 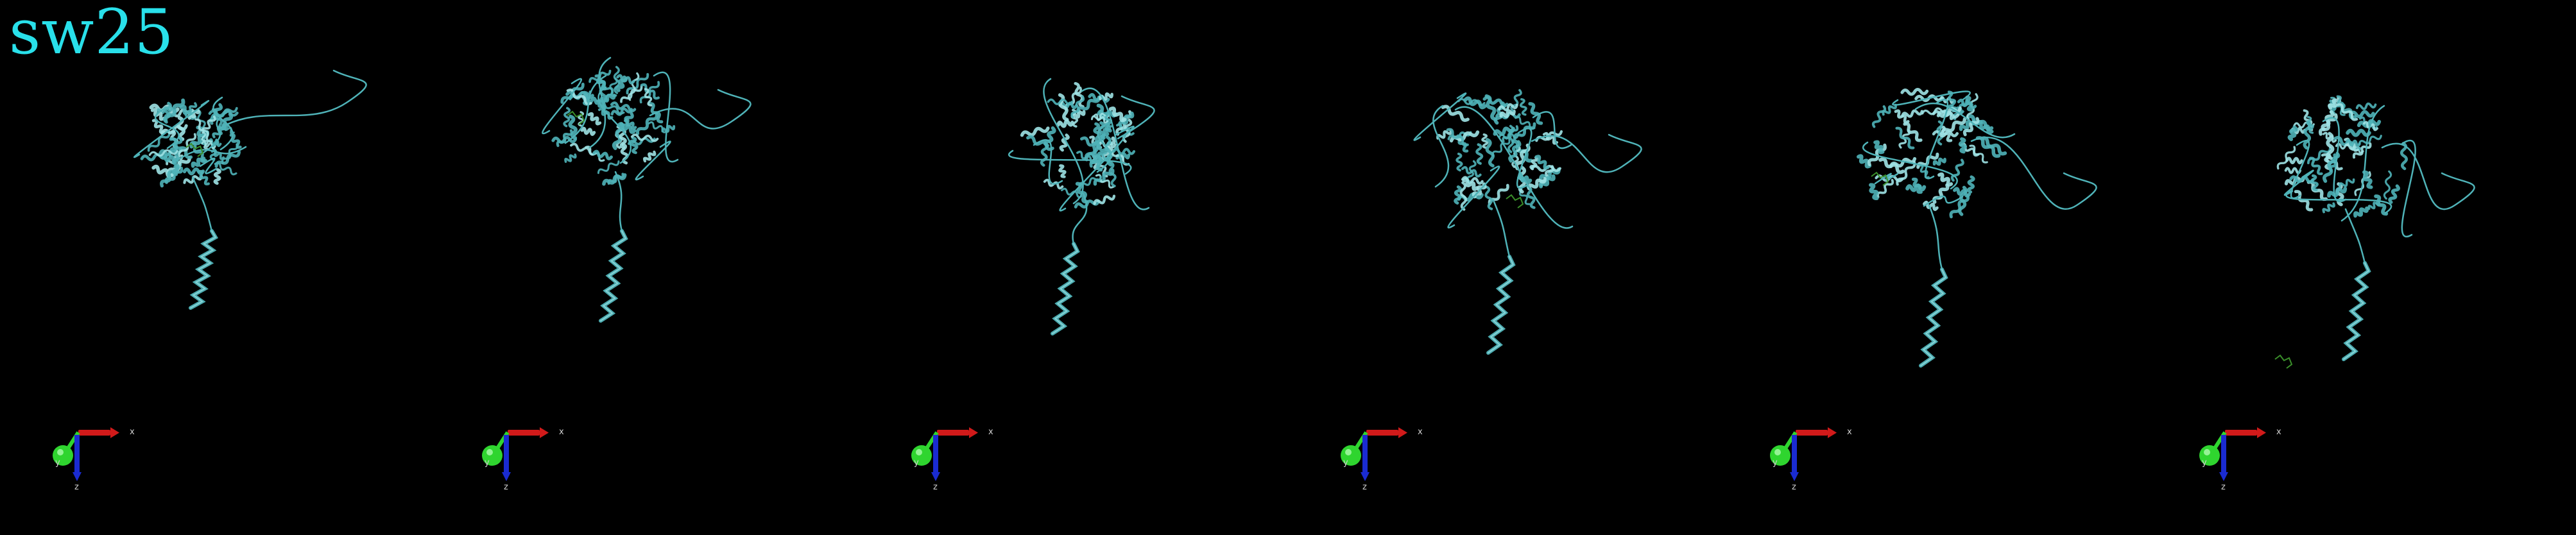 I want to click on figure-title: sw25, so click(x=92, y=34).